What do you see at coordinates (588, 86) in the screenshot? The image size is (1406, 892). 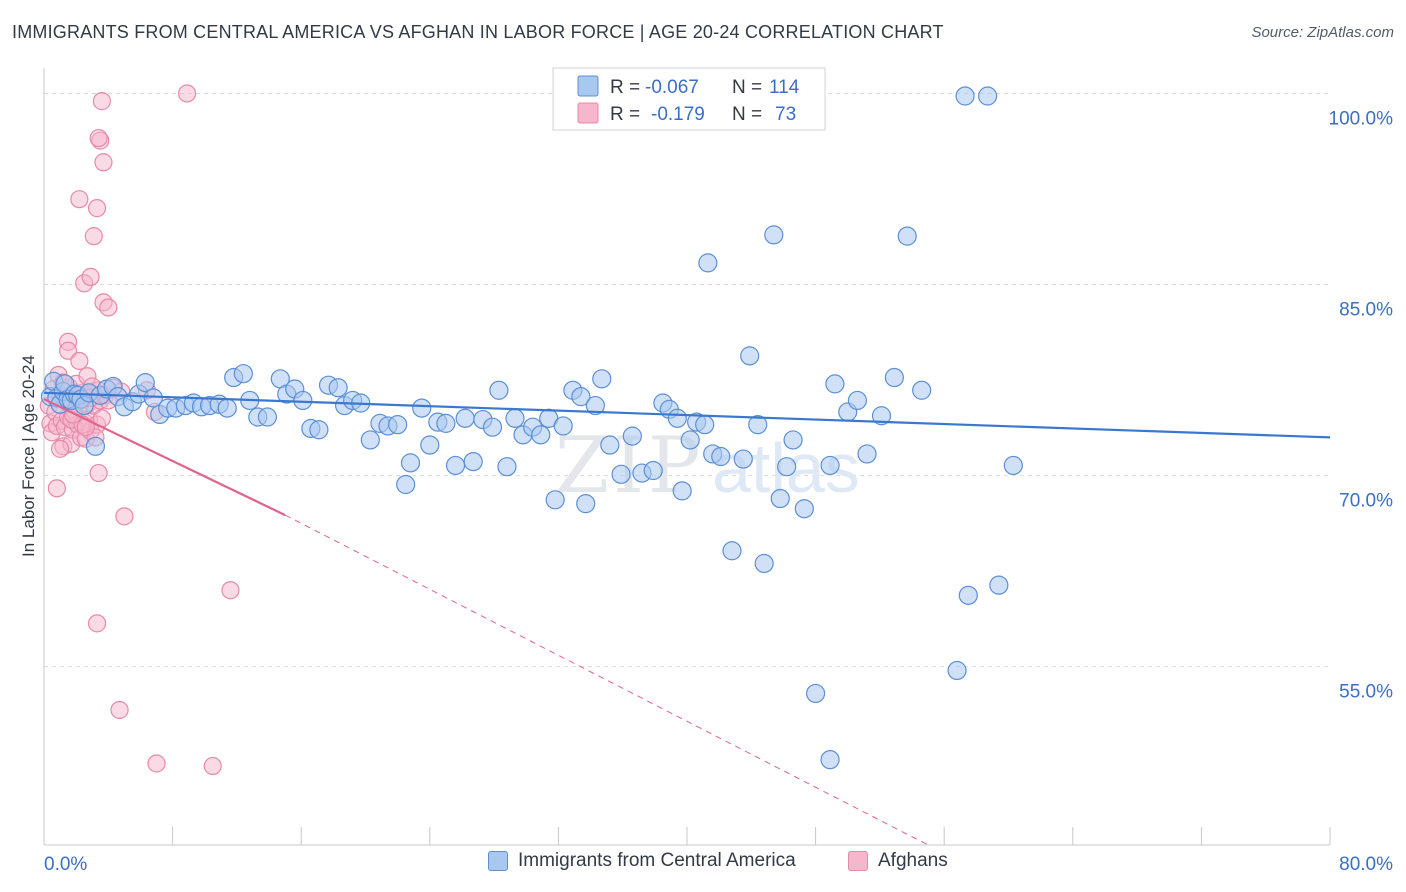 I see `stats-legend-swatch-blue` at bounding box center [588, 86].